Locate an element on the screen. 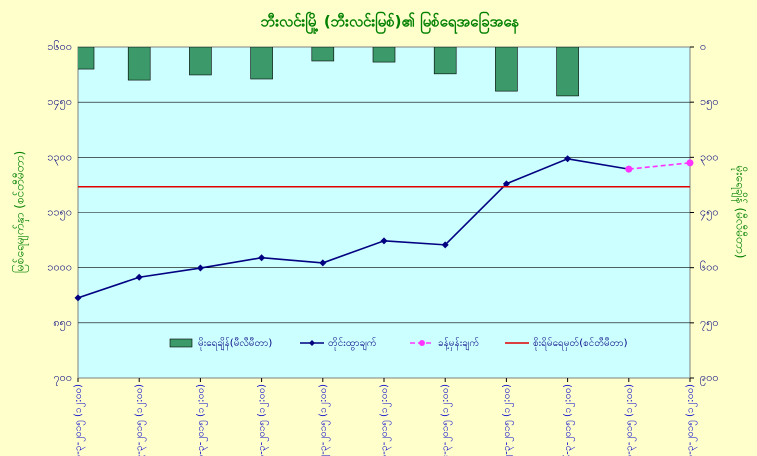  y-axis-label: မြစ်ရေမျက်နှာ (စင်တီမီတာ) is located at coordinates (20, 212).